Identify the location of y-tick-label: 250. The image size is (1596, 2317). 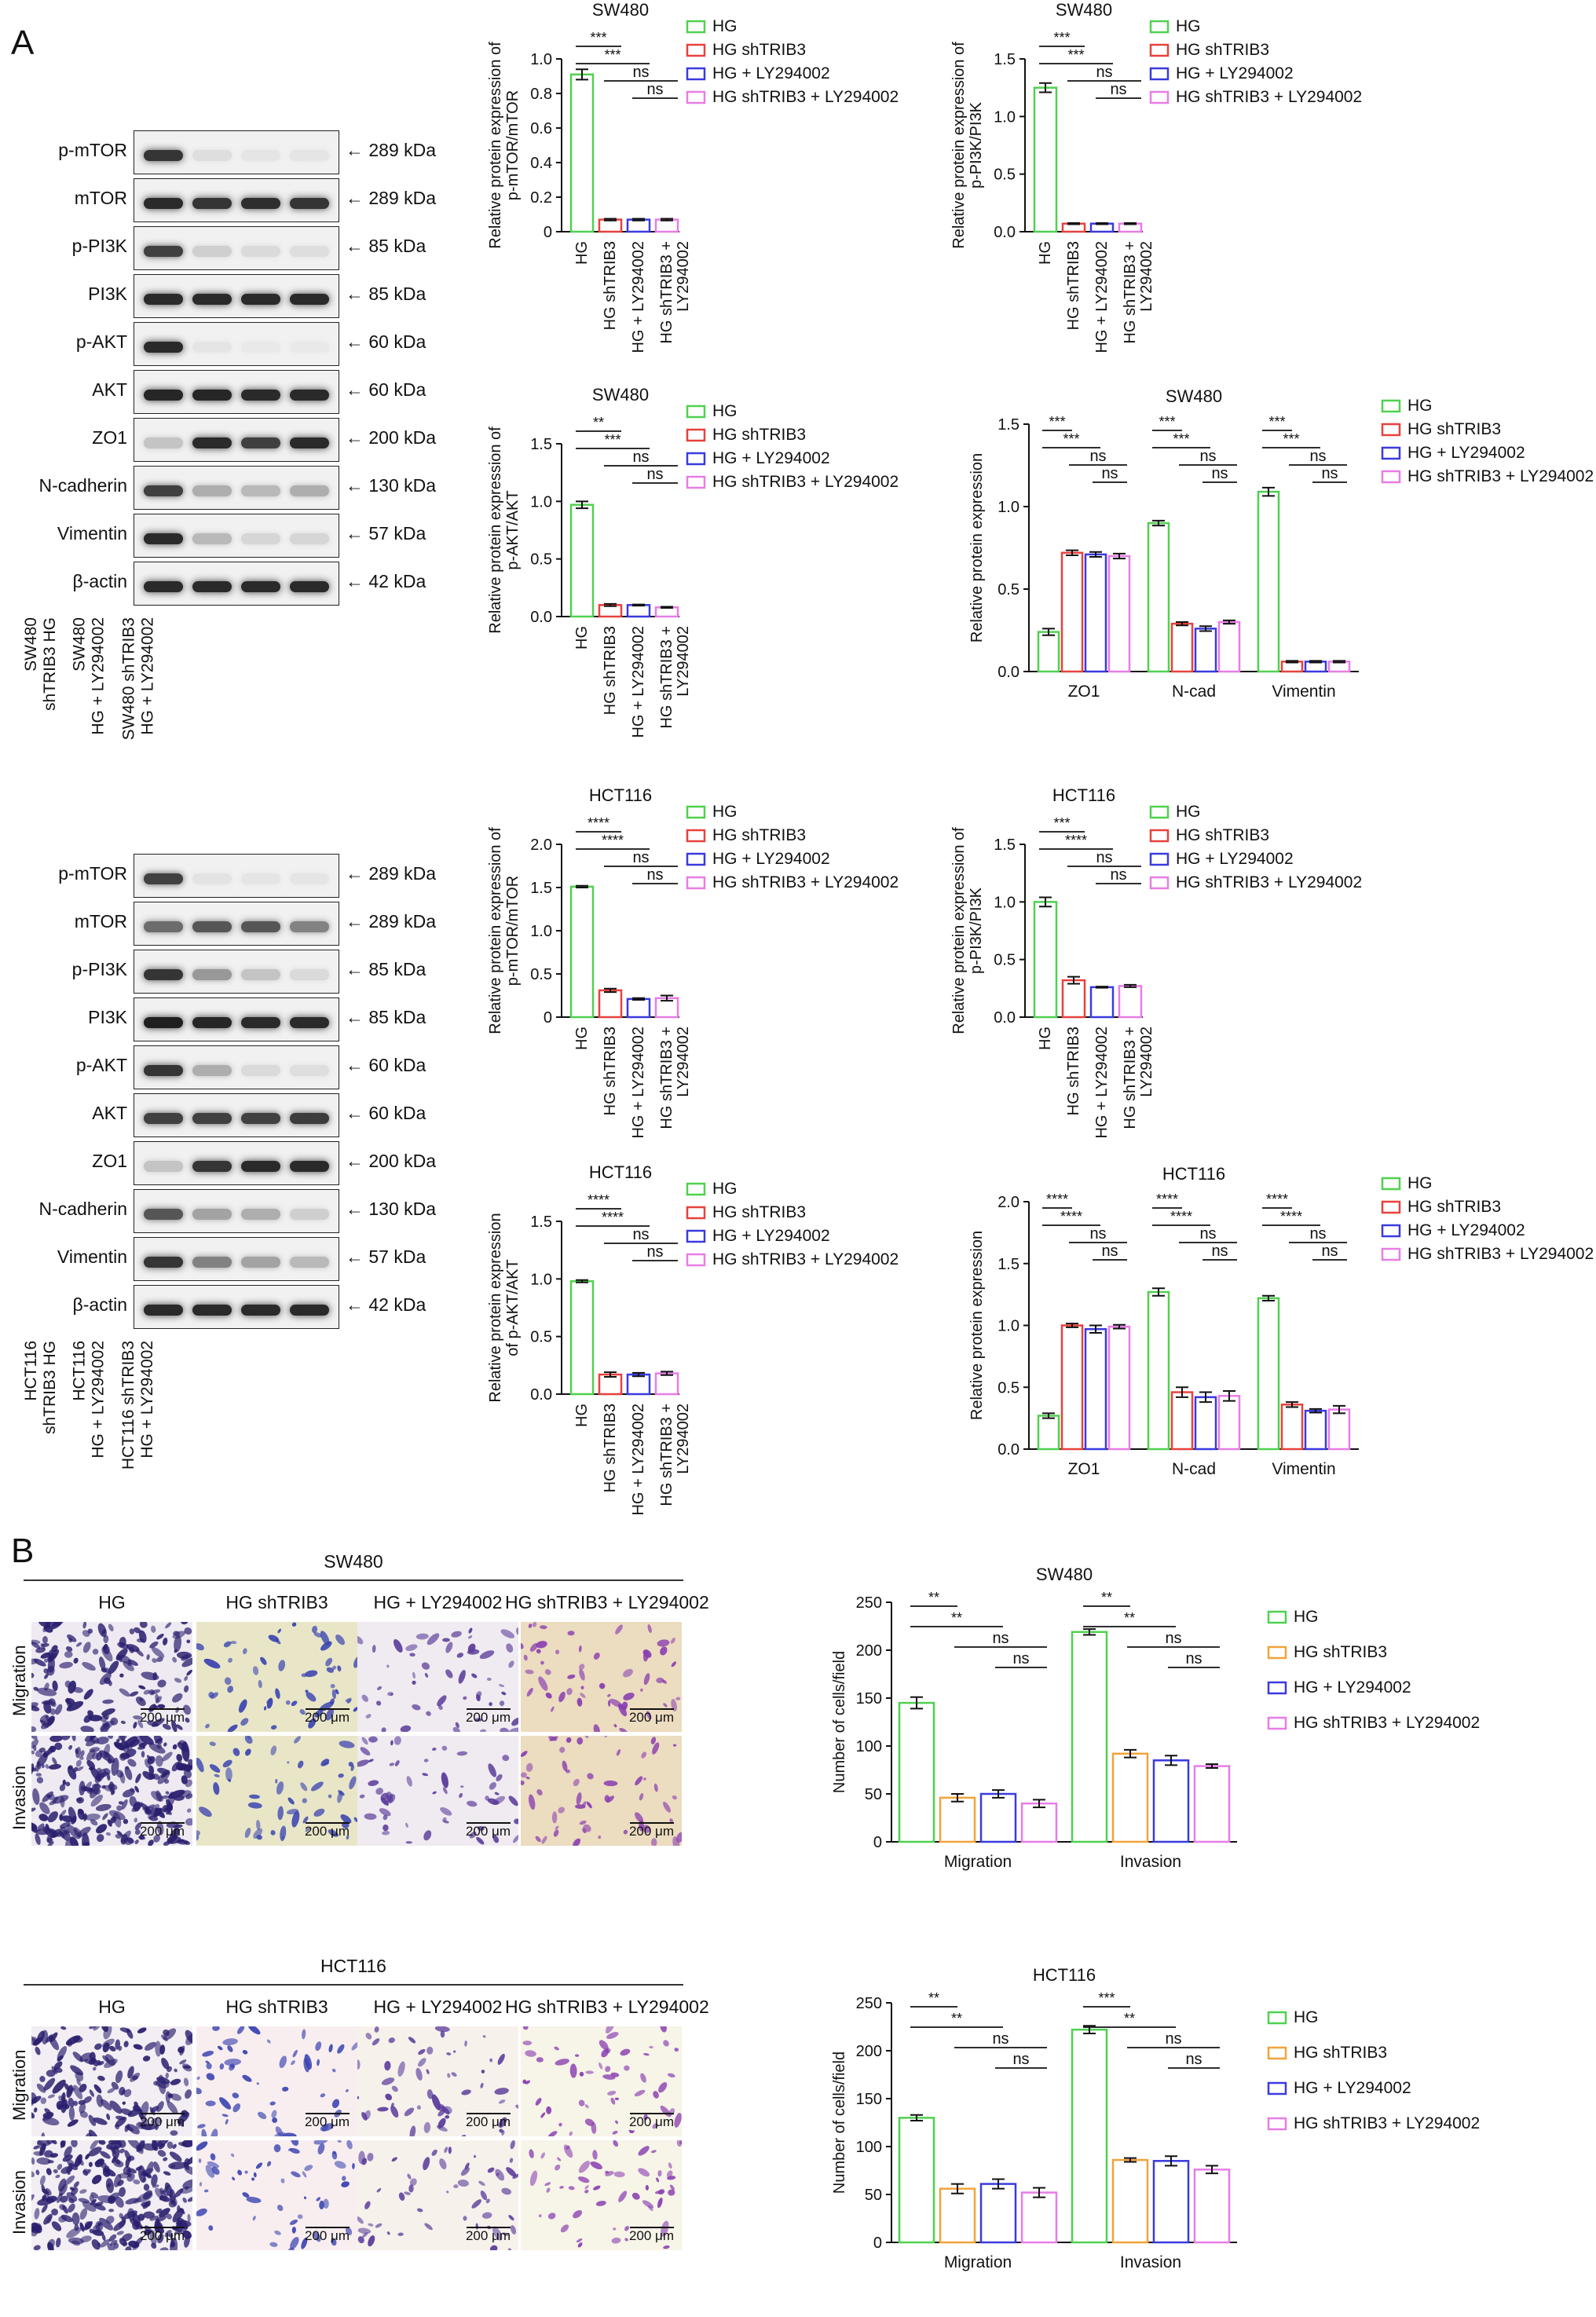
(869, 2004).